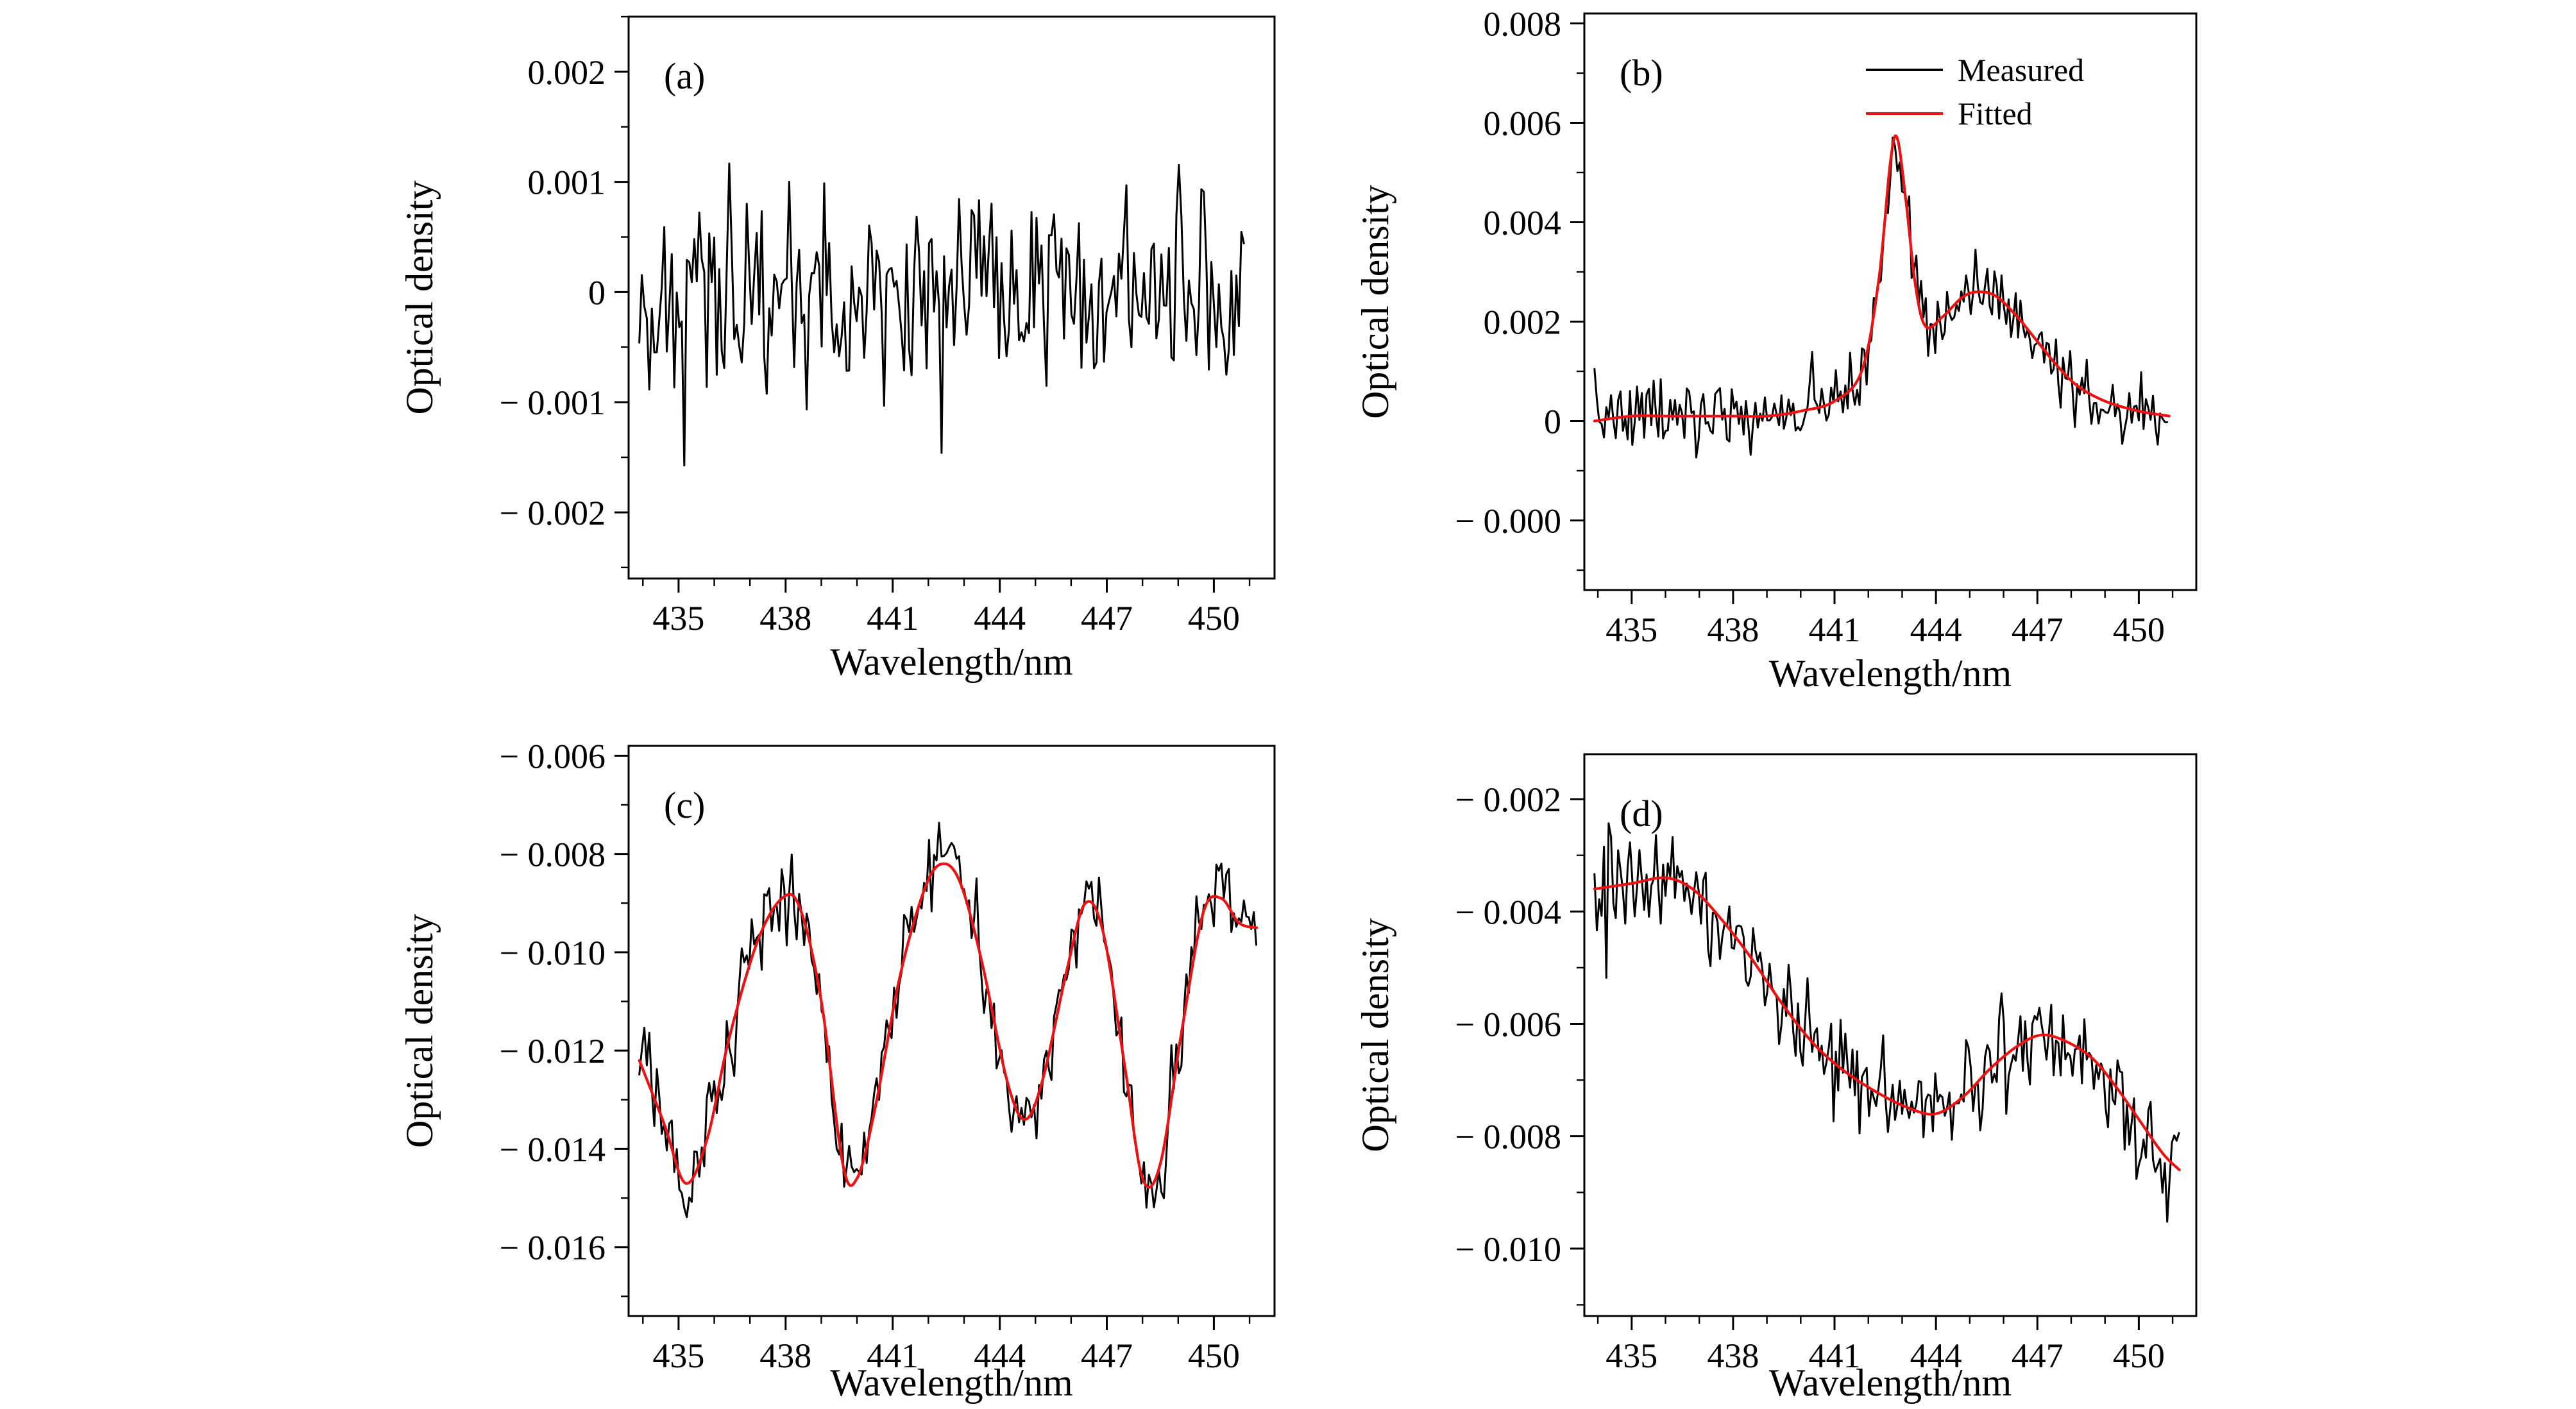 Image resolution: width=2576 pixels, height=1409 pixels. Describe the element at coordinates (1995, 113) in the screenshot. I see `legend-label: Fitted` at that location.